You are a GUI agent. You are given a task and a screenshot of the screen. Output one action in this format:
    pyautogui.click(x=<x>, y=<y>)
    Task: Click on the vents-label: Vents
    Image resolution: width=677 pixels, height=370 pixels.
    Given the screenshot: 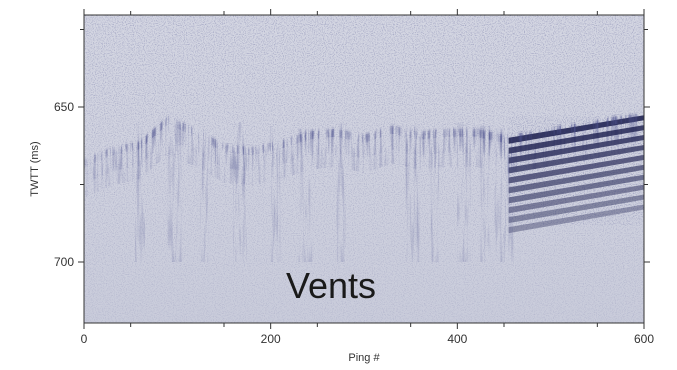 What is the action you would take?
    pyautogui.click(x=331, y=285)
    